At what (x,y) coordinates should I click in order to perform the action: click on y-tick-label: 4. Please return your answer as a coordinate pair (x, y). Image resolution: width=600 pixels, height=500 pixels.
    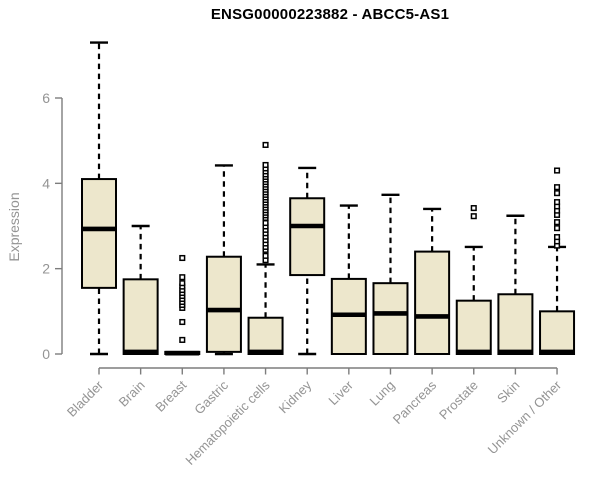
    Looking at the image, I should click on (46, 183).